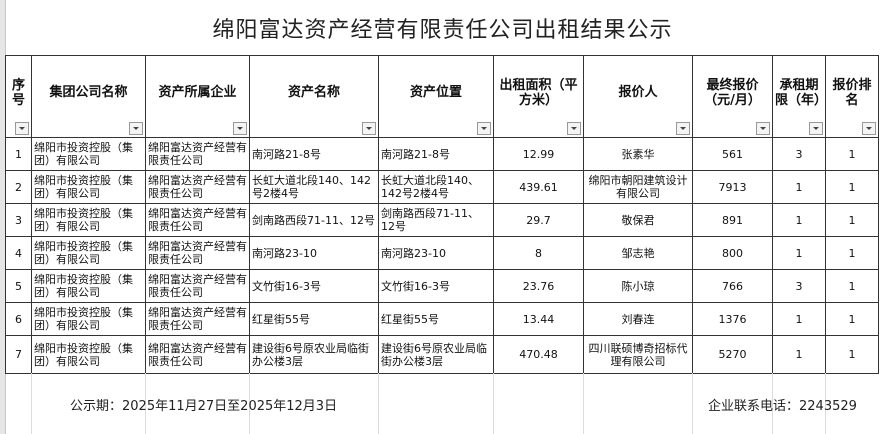  I want to click on cell-no: 2, so click(18, 187).